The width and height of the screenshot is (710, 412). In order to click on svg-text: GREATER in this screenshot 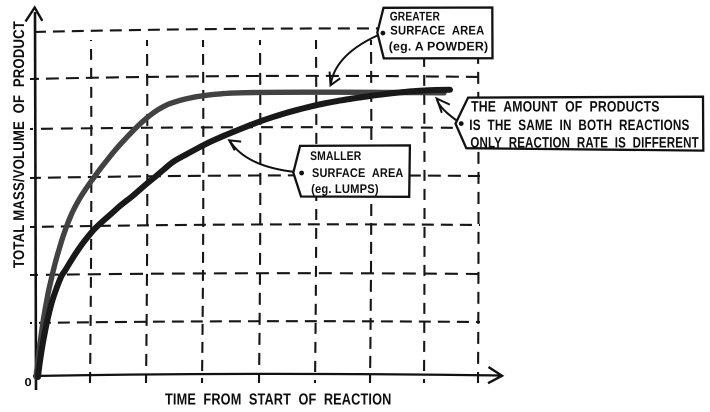, I will do `click(415, 17)`.